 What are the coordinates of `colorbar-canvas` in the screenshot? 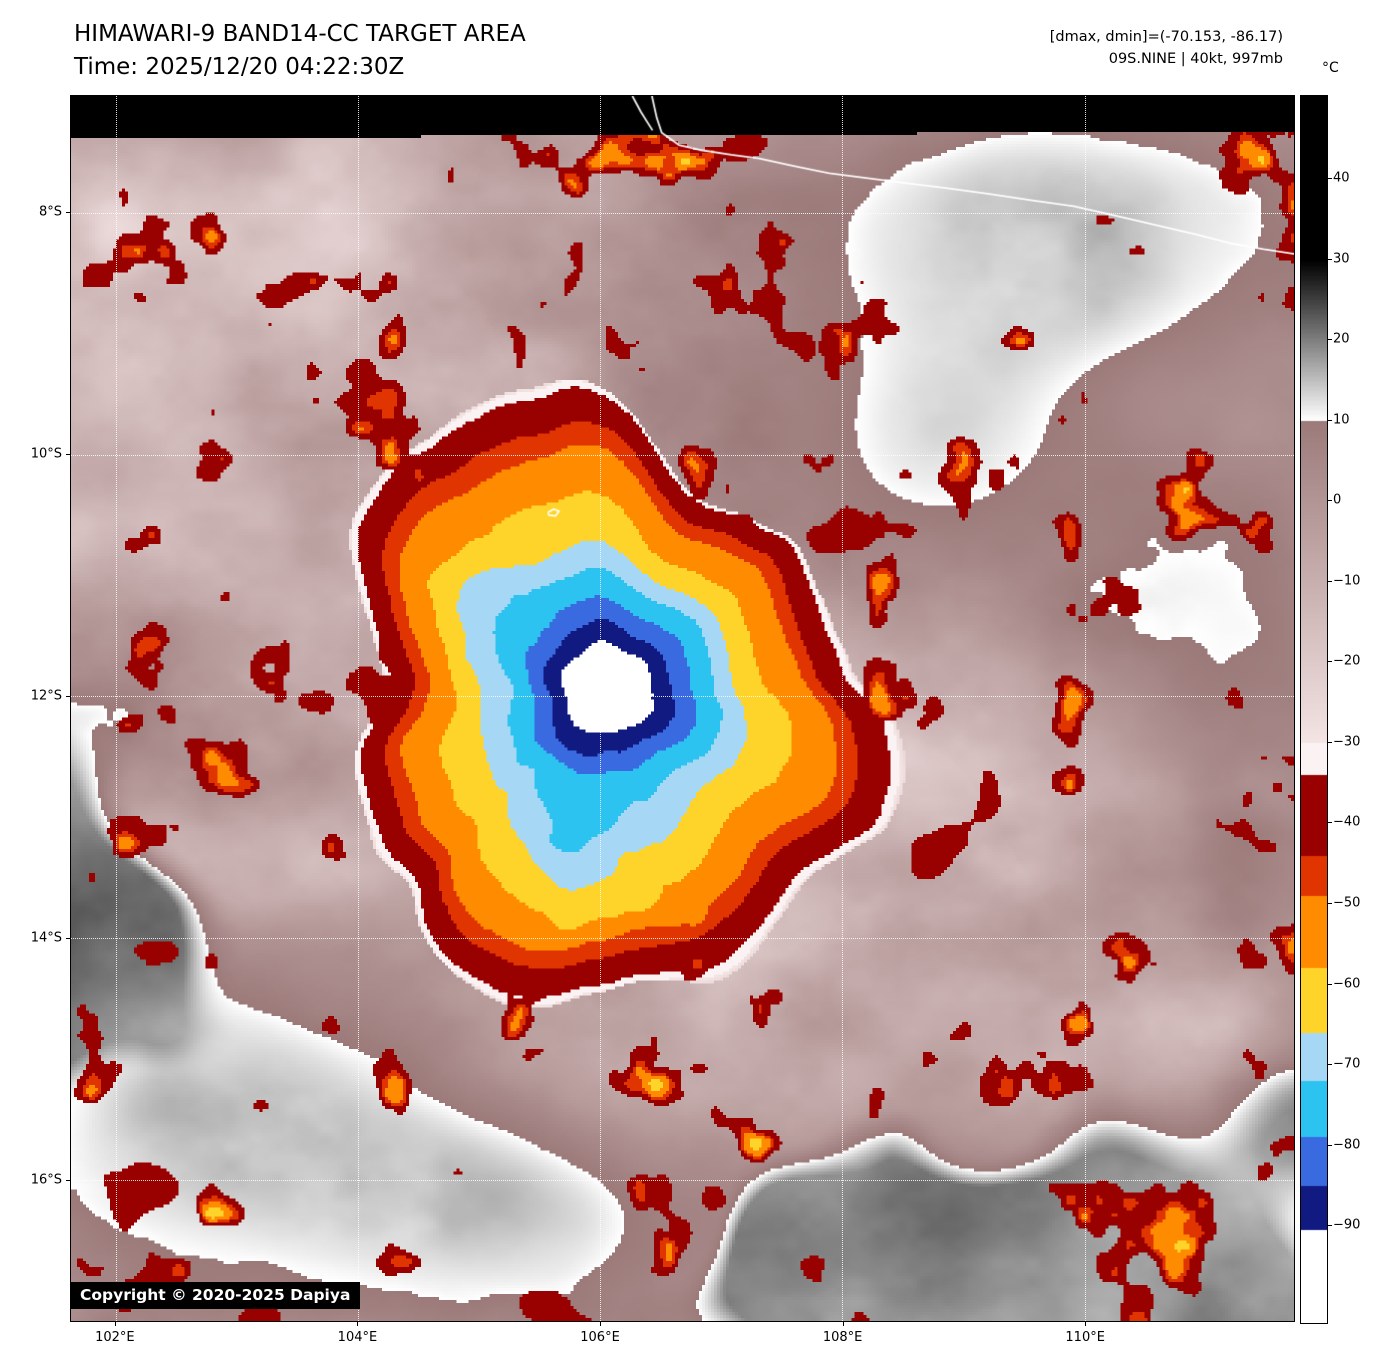 It's located at (1314, 709).